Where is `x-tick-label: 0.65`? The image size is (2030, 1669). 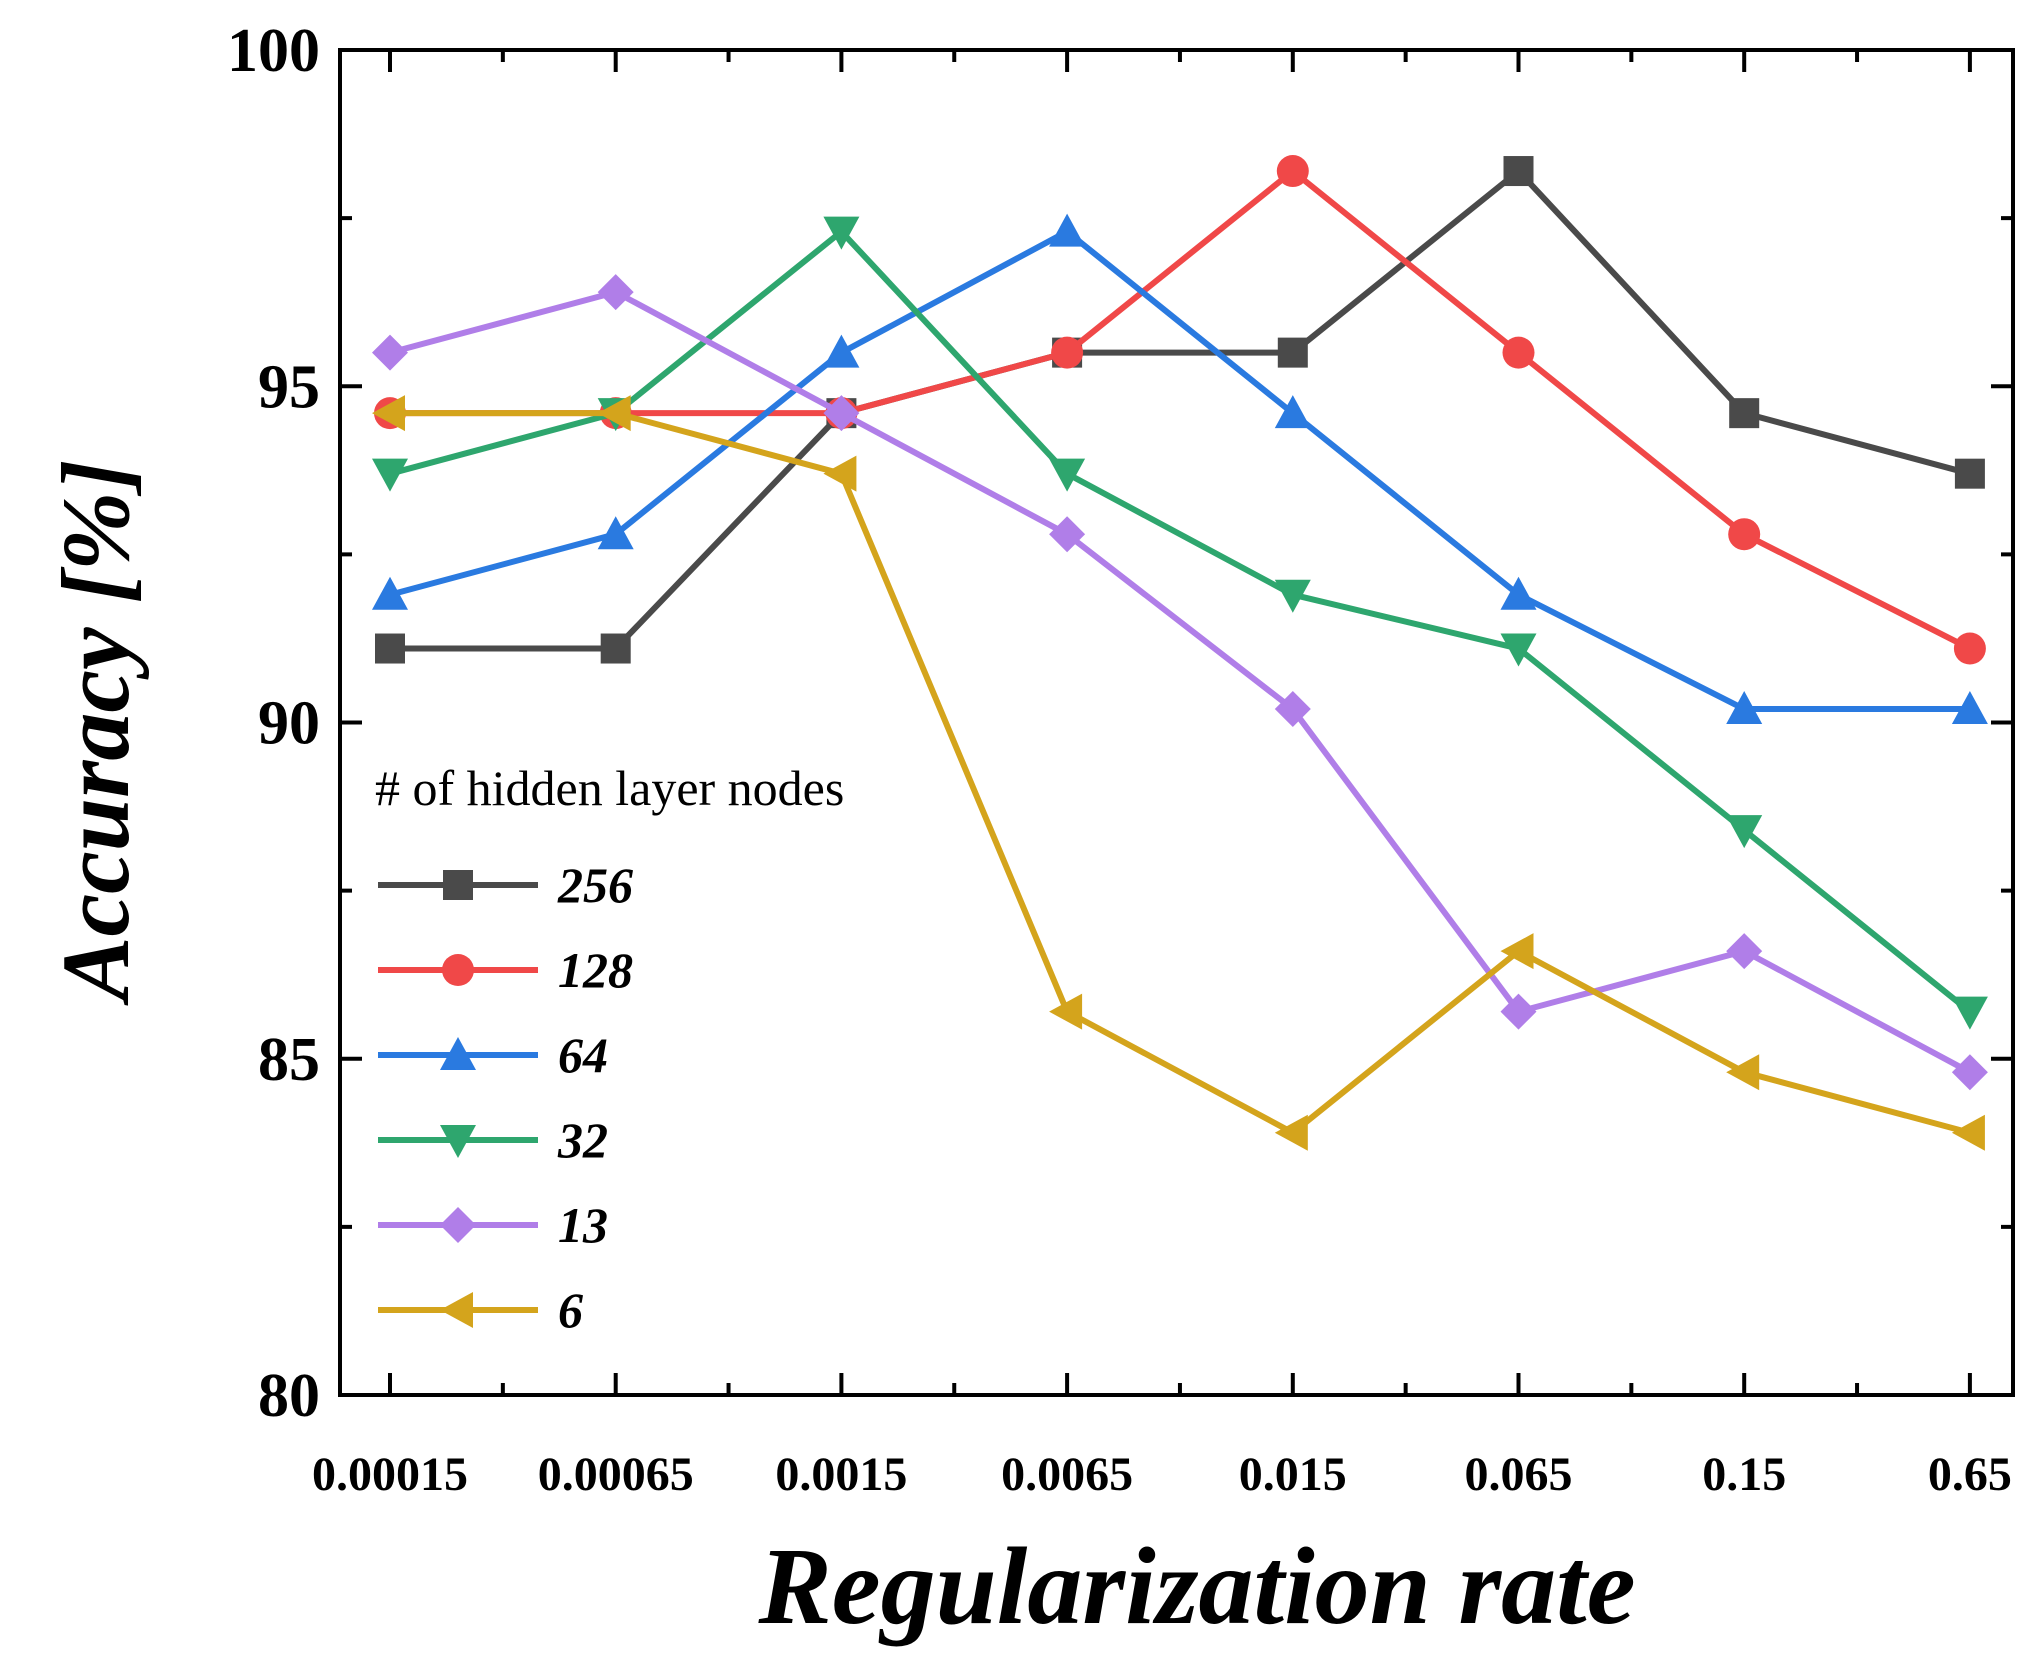 x-tick-label: 0.65 is located at coordinates (1970, 1474).